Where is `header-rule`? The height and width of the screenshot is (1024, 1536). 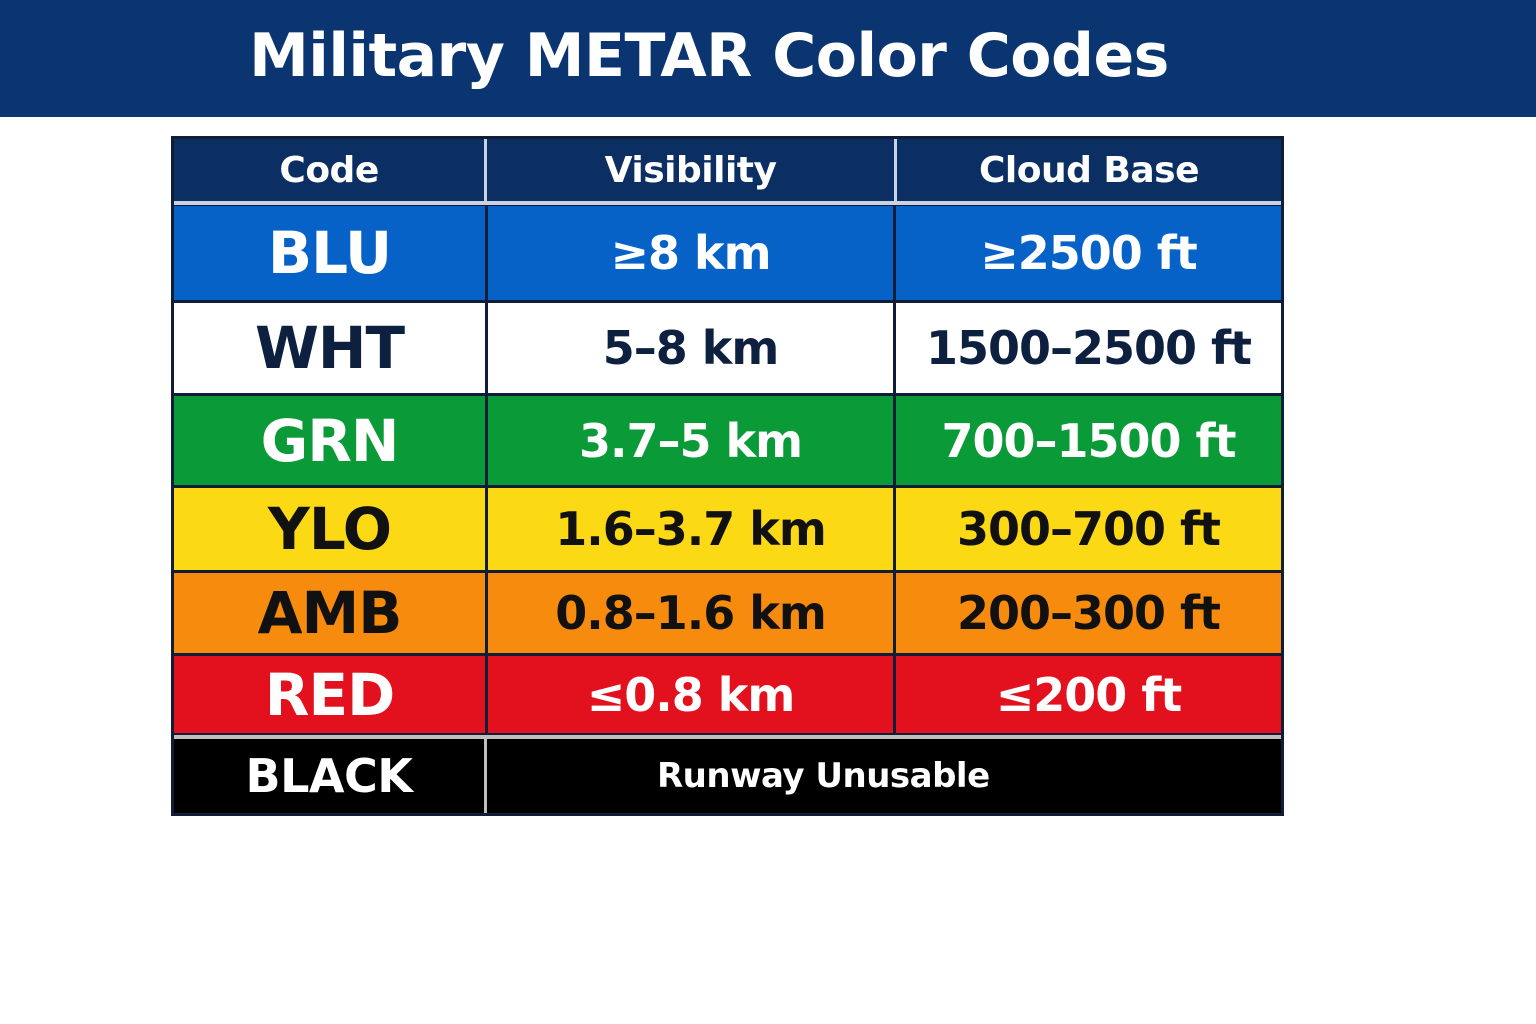
header-rule is located at coordinates (727, 203).